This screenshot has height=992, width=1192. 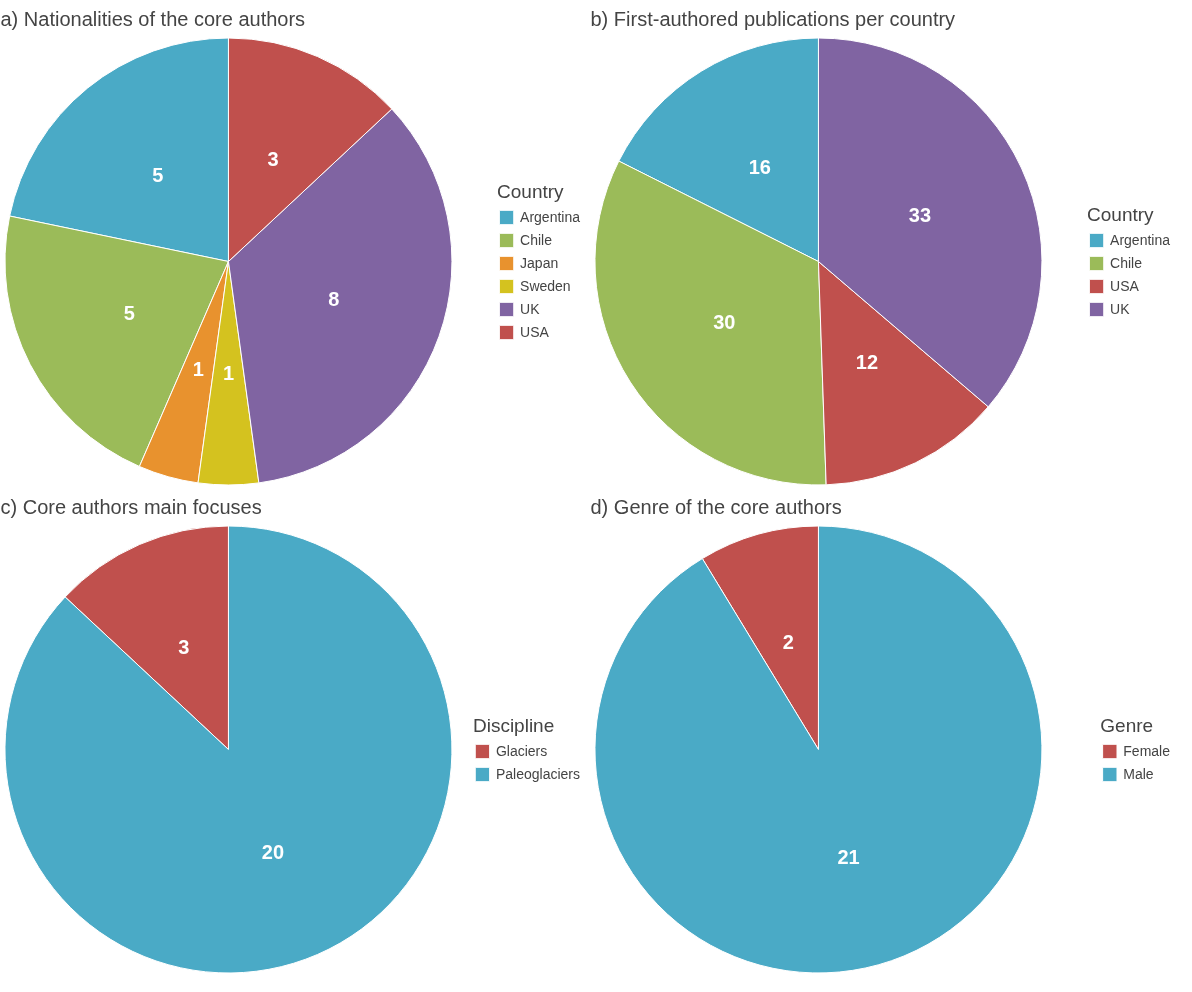 What do you see at coordinates (1138, 774) in the screenshot?
I see `legend-label: Male` at bounding box center [1138, 774].